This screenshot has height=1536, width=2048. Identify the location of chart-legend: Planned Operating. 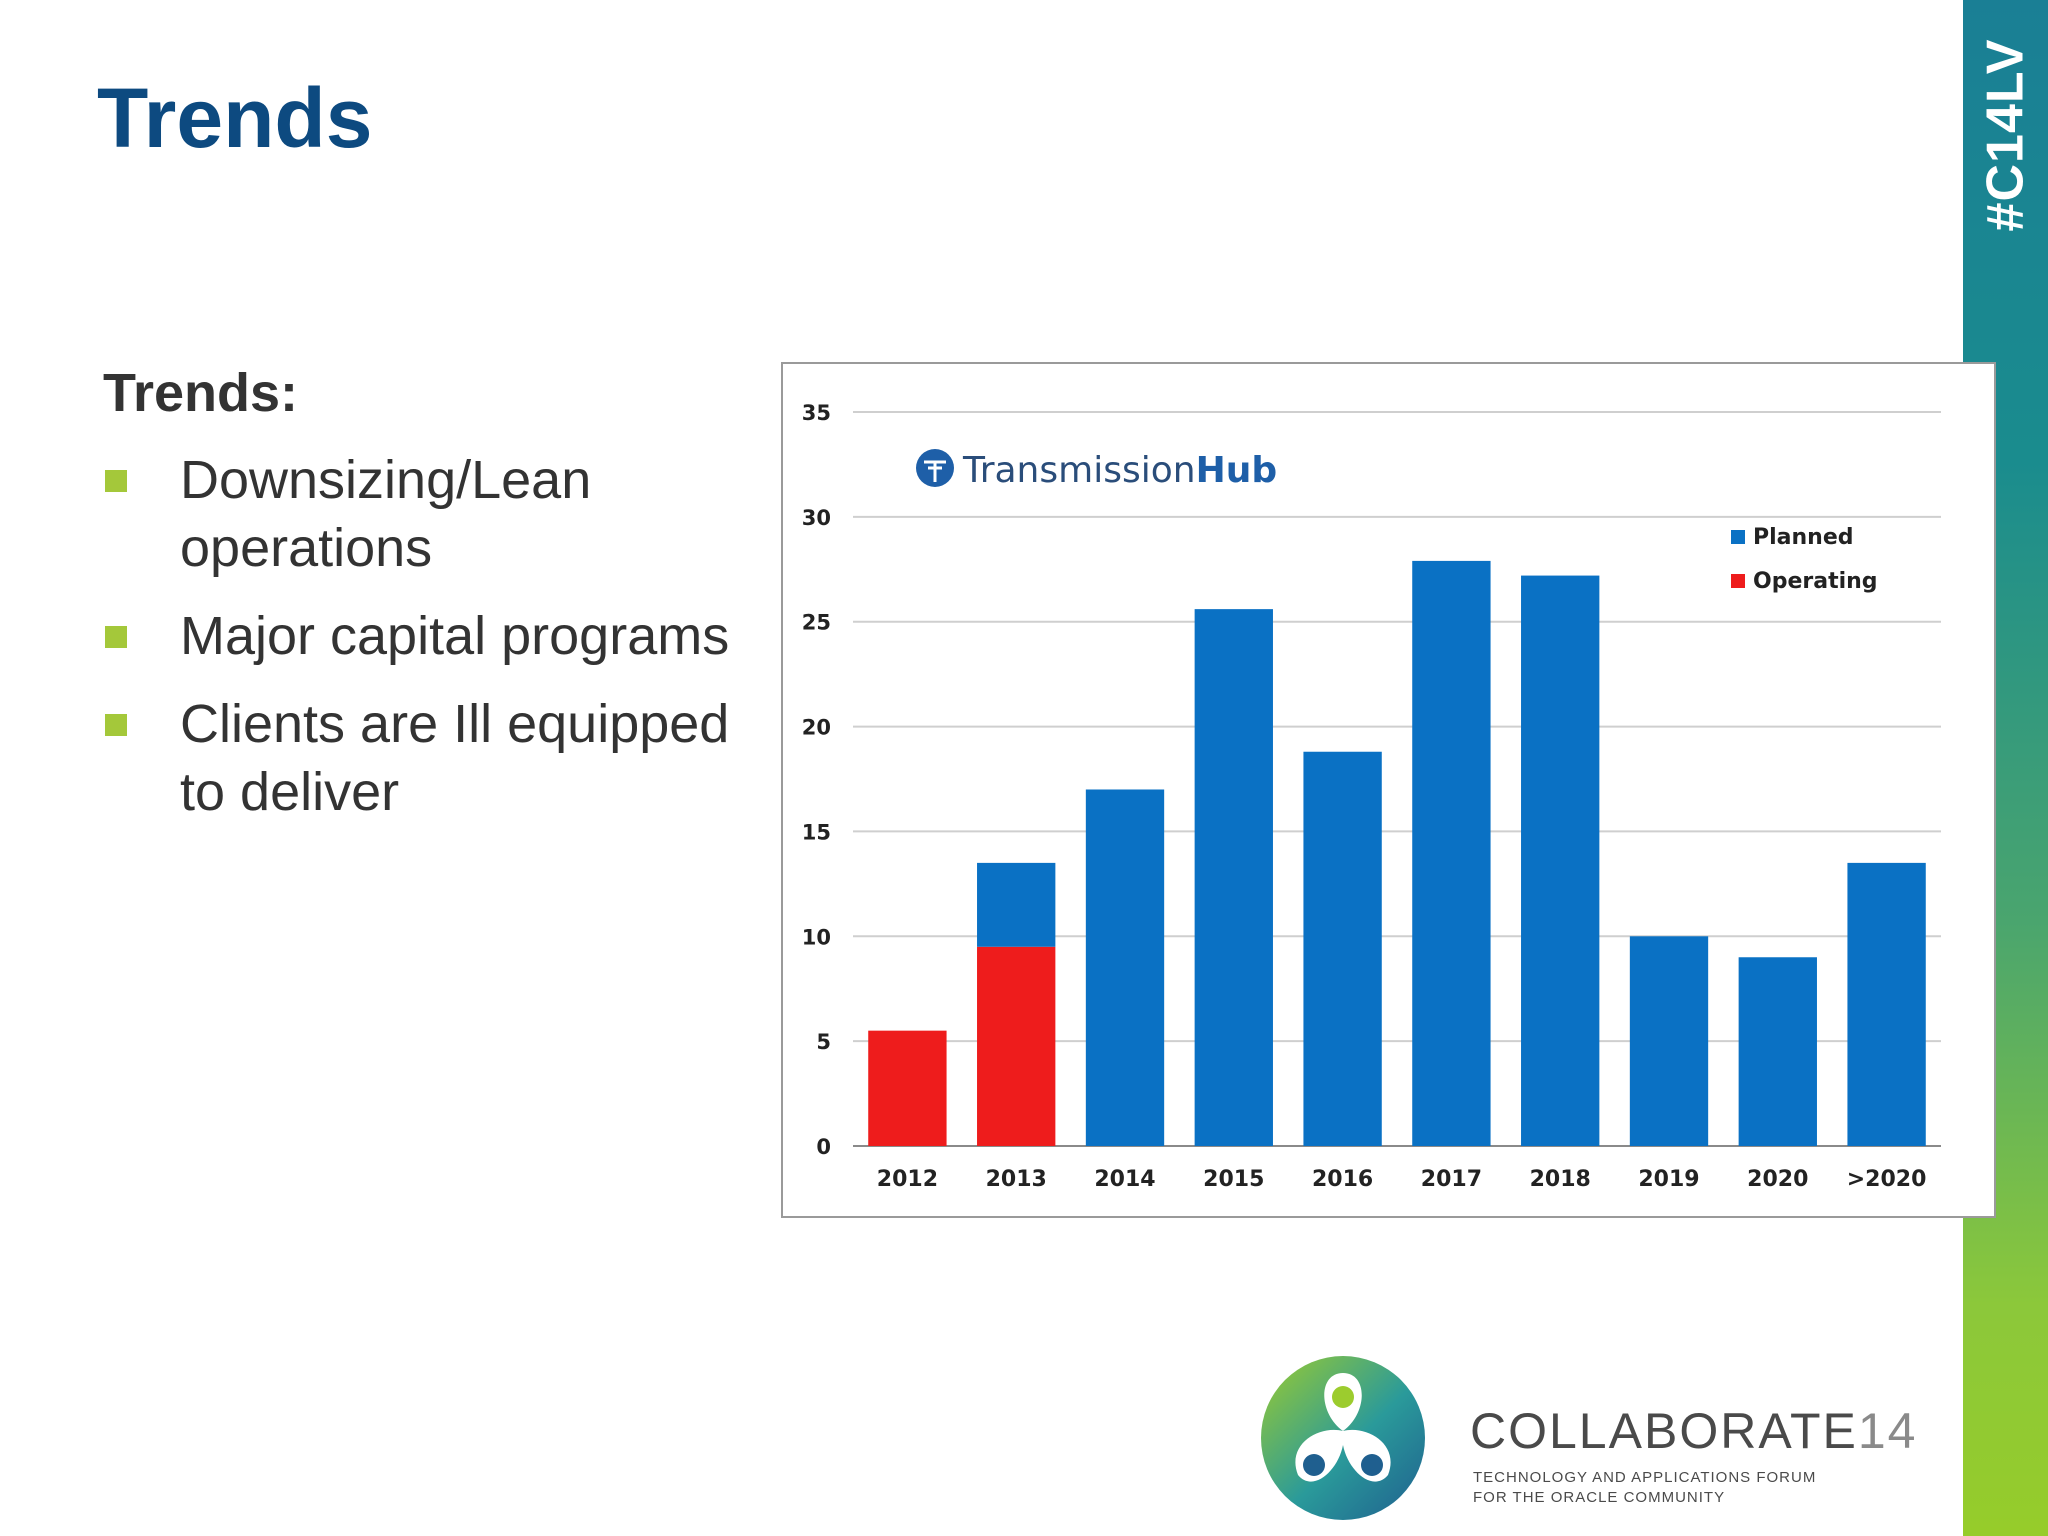
(1804, 559).